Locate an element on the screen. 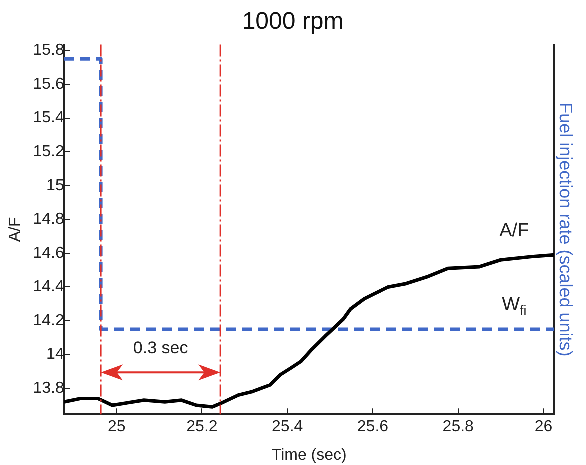 The width and height of the screenshot is (586, 465). y-tick-label: 14.6 is located at coordinates (48, 253).